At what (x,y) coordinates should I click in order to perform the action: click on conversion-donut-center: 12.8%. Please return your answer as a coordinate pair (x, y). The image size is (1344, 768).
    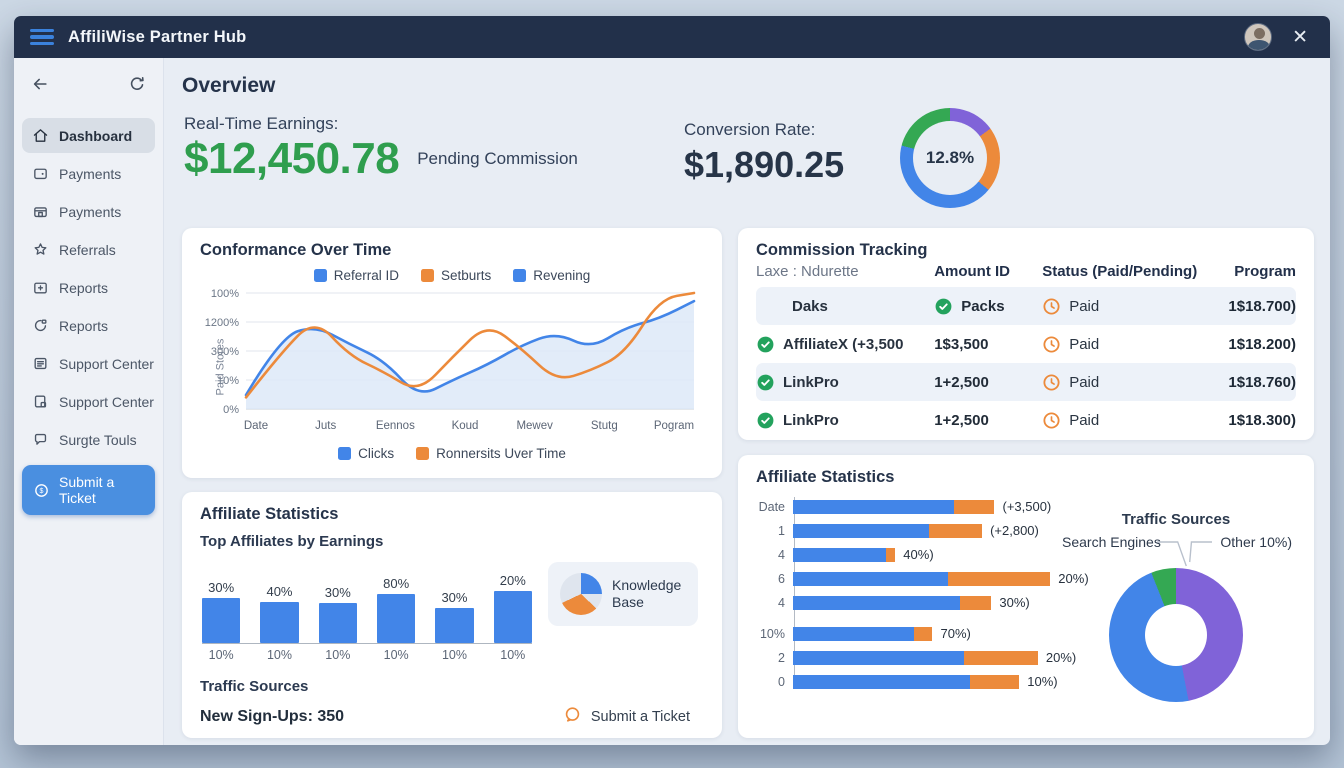
    Looking at the image, I should click on (950, 157).